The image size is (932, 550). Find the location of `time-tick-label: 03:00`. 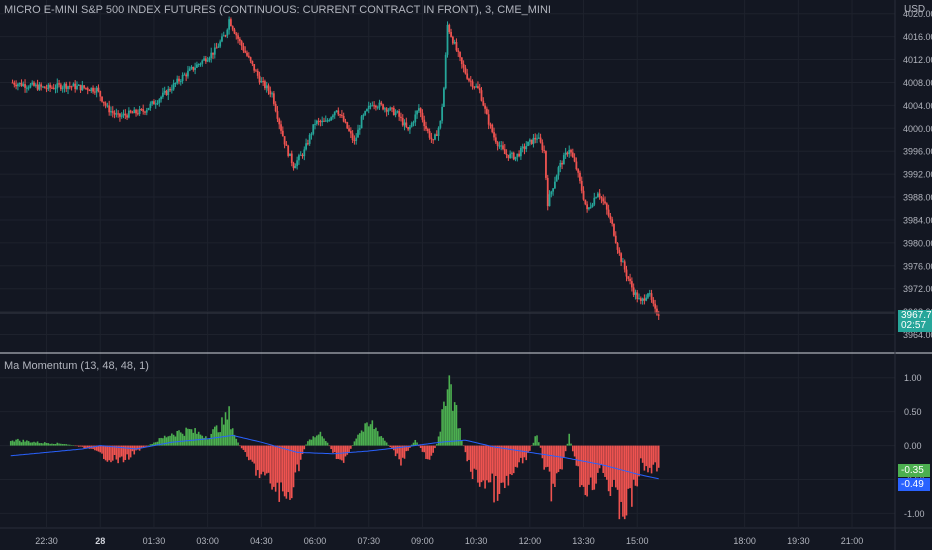

time-tick-label: 03:00 is located at coordinates (207, 541).